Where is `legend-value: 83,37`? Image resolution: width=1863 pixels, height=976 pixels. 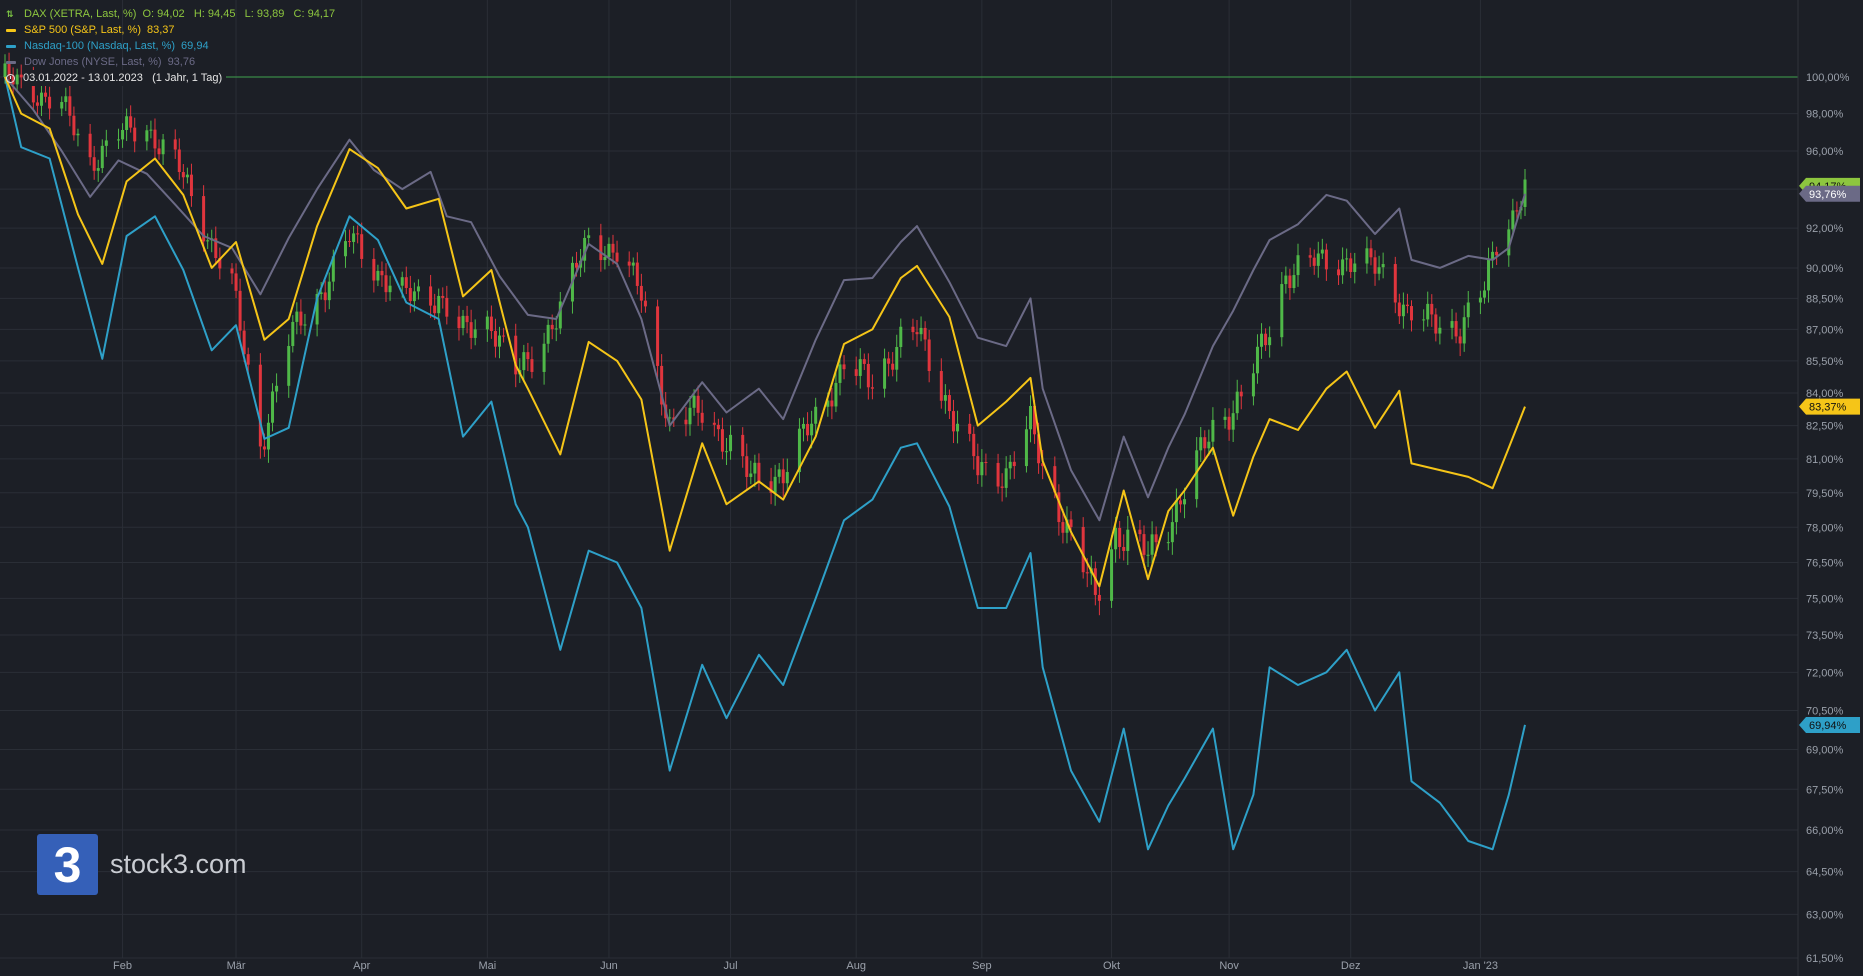
legend-value: 83,37 is located at coordinates (161, 30).